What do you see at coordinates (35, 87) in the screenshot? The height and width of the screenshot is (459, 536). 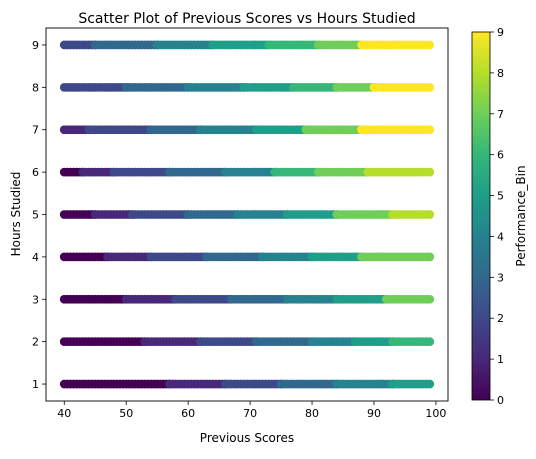 I see `y-tick-label: 8` at bounding box center [35, 87].